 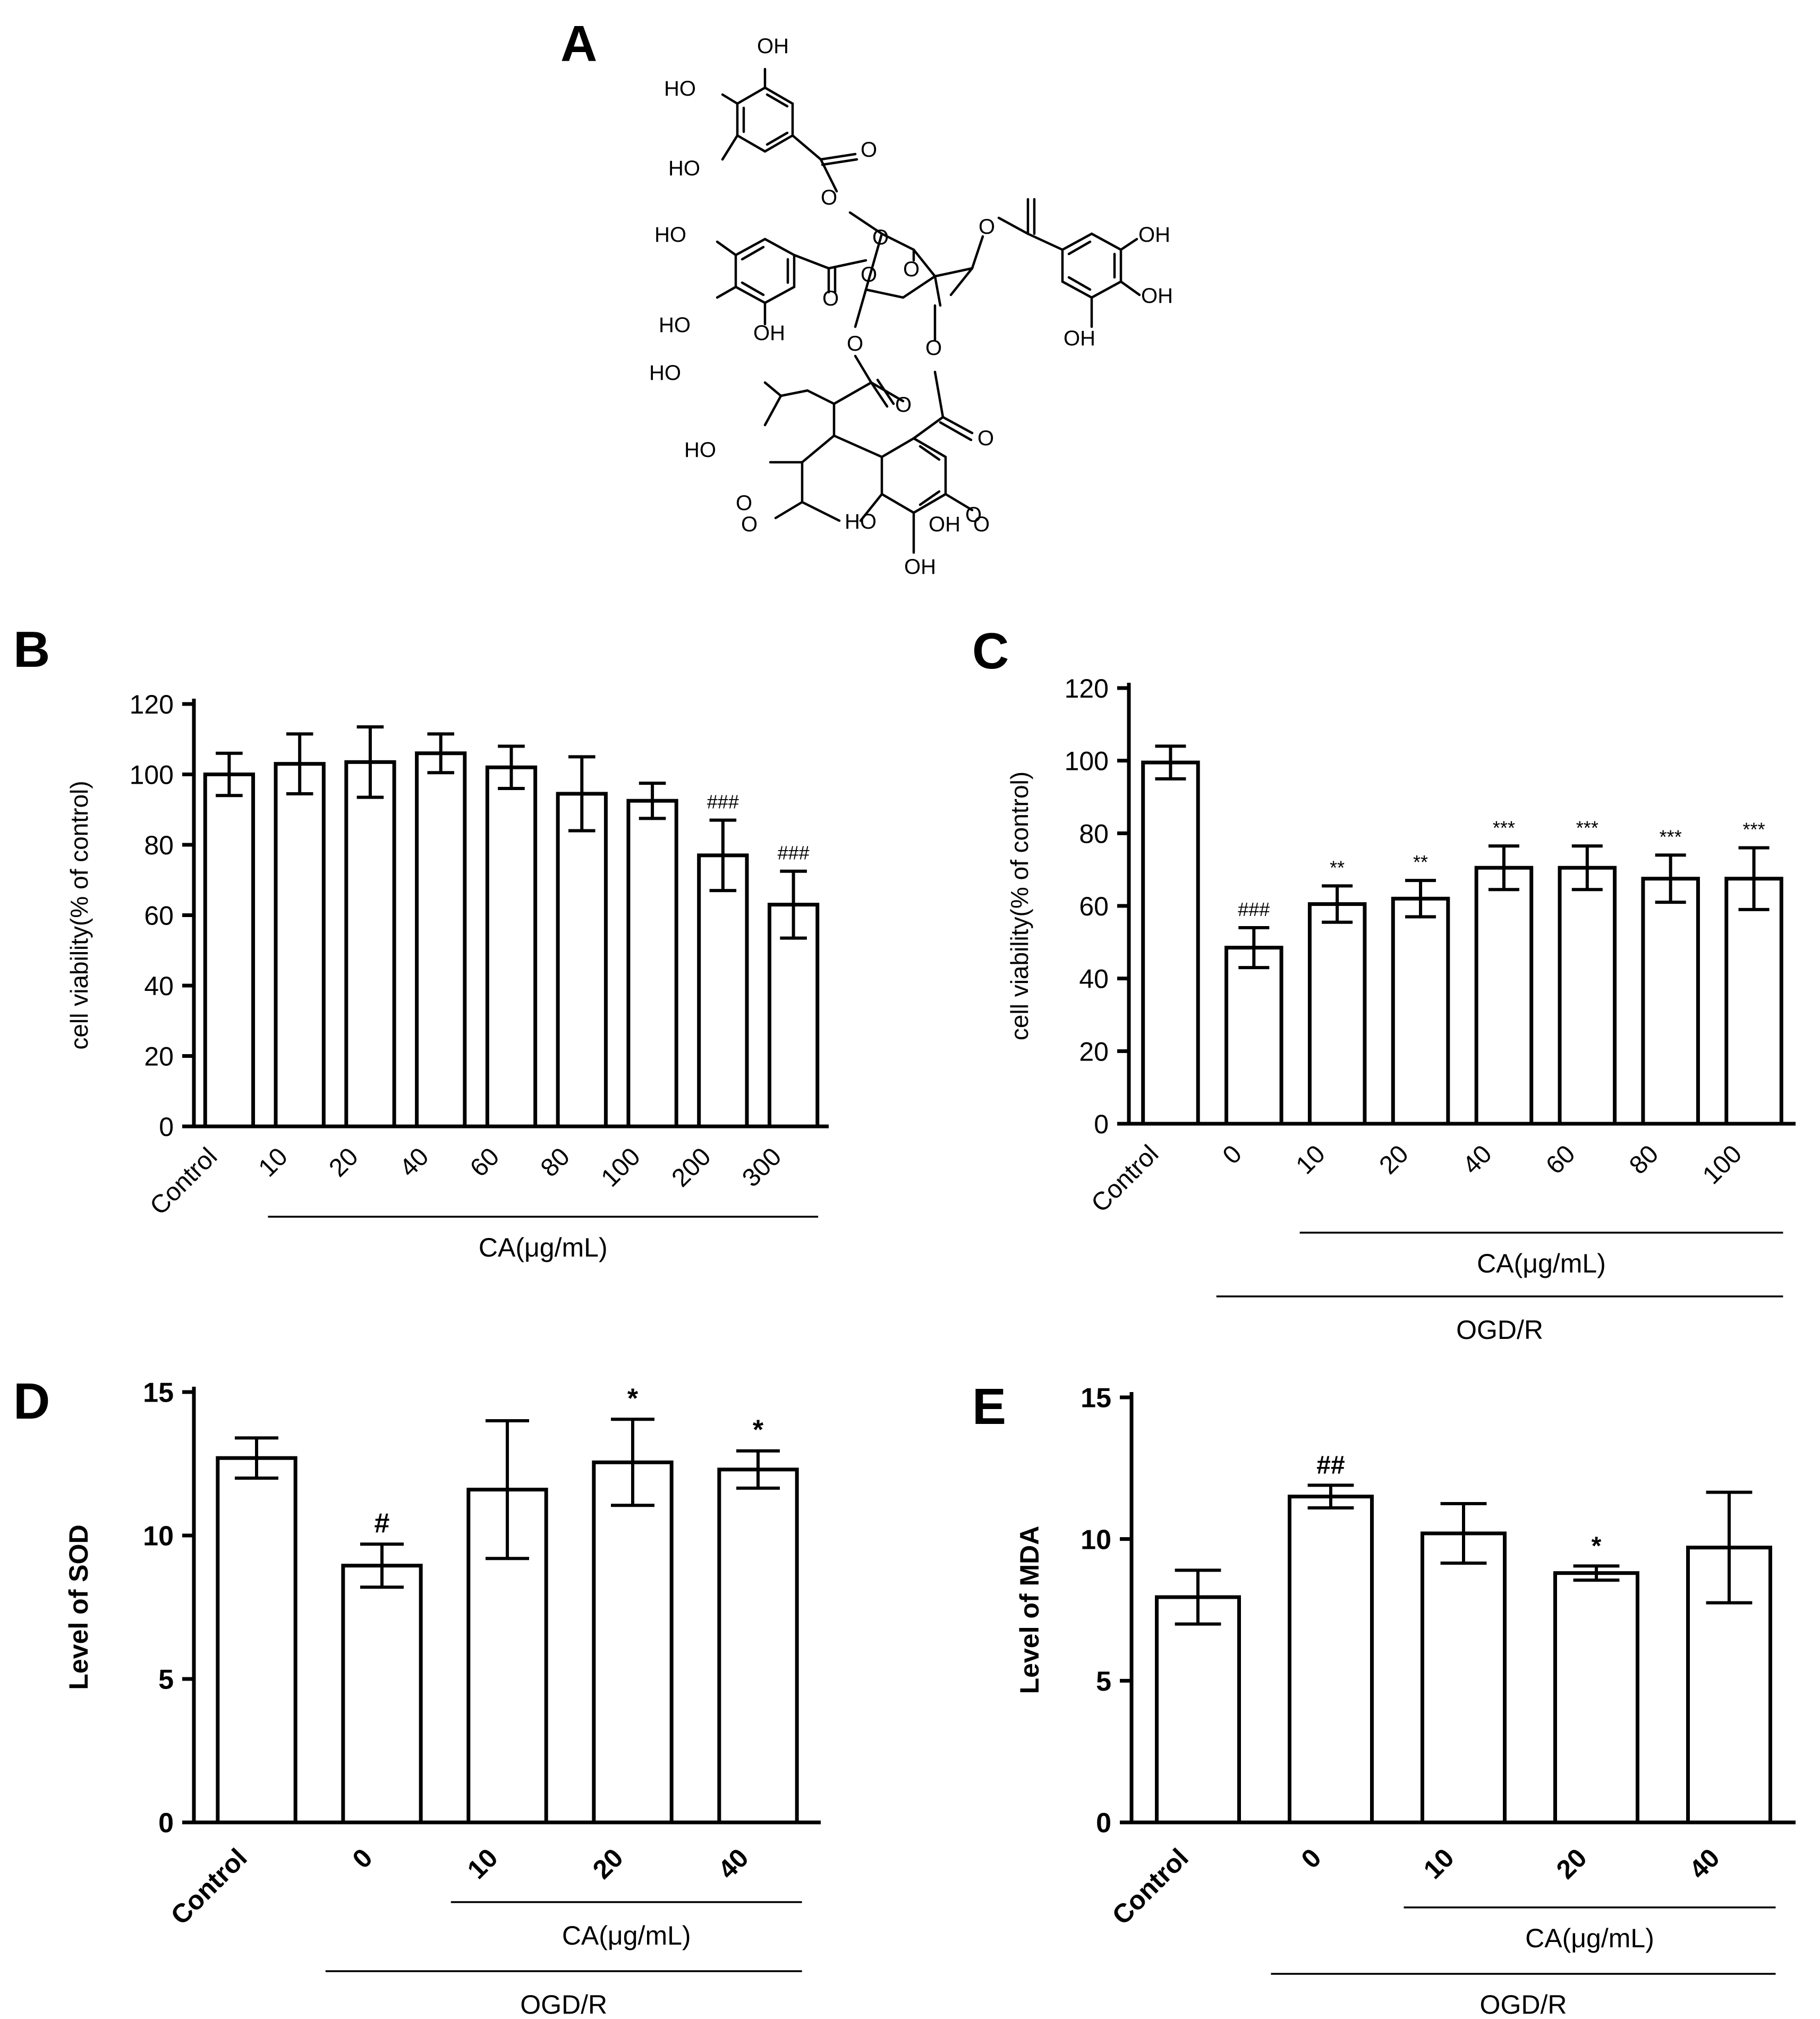 What do you see at coordinates (990, 651) in the screenshot?
I see `panel-letter-c: C` at bounding box center [990, 651].